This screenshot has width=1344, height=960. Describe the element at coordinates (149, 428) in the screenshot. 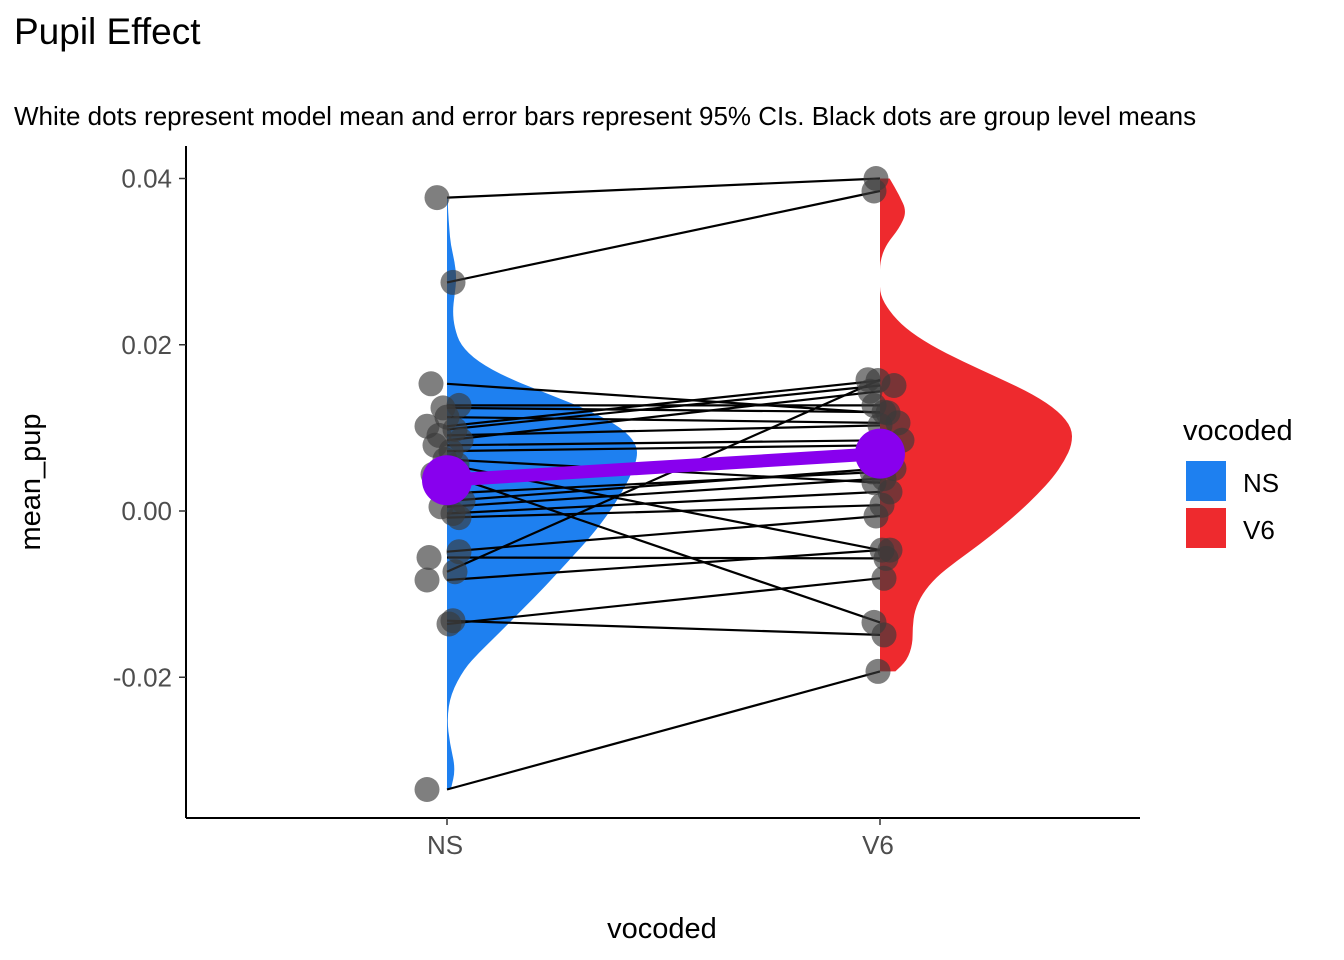

I see `y-ticks: -0.02 0.00 0.02 0.04` at that location.